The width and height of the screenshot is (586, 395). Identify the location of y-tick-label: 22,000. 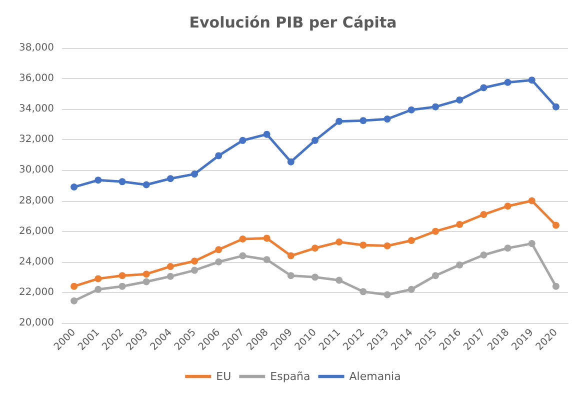
(36, 292).